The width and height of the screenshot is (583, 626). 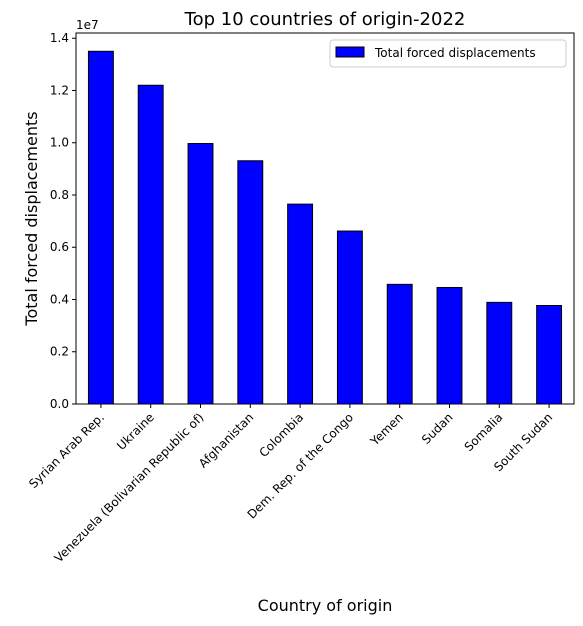 What do you see at coordinates (66, 450) in the screenshot?
I see `x-tick-label: Syrian Arab Rep.` at bounding box center [66, 450].